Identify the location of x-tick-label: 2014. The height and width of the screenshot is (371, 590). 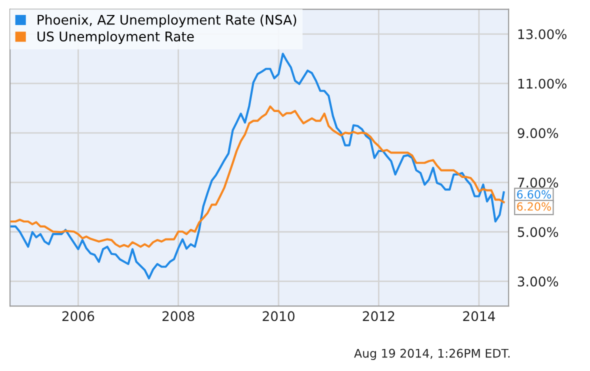
(479, 316).